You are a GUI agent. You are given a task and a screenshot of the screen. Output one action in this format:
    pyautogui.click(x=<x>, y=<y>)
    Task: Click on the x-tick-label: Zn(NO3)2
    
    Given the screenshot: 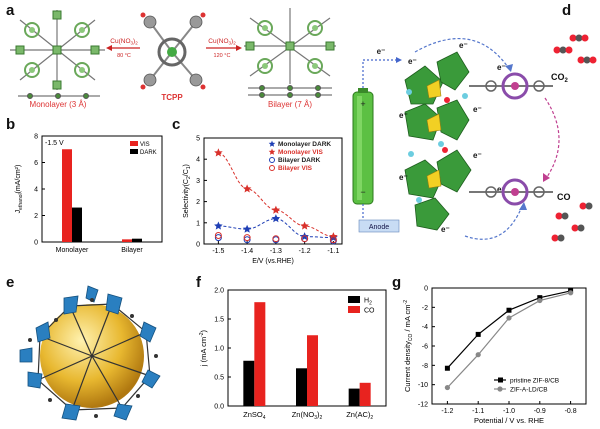 What is the action you would take?
    pyautogui.click(x=307, y=415)
    